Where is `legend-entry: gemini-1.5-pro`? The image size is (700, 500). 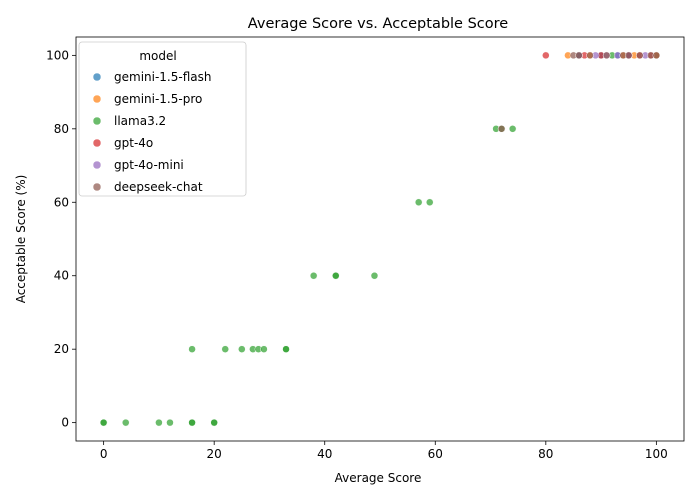
legend-entry: gemini-1.5-pro is located at coordinates (147, 99).